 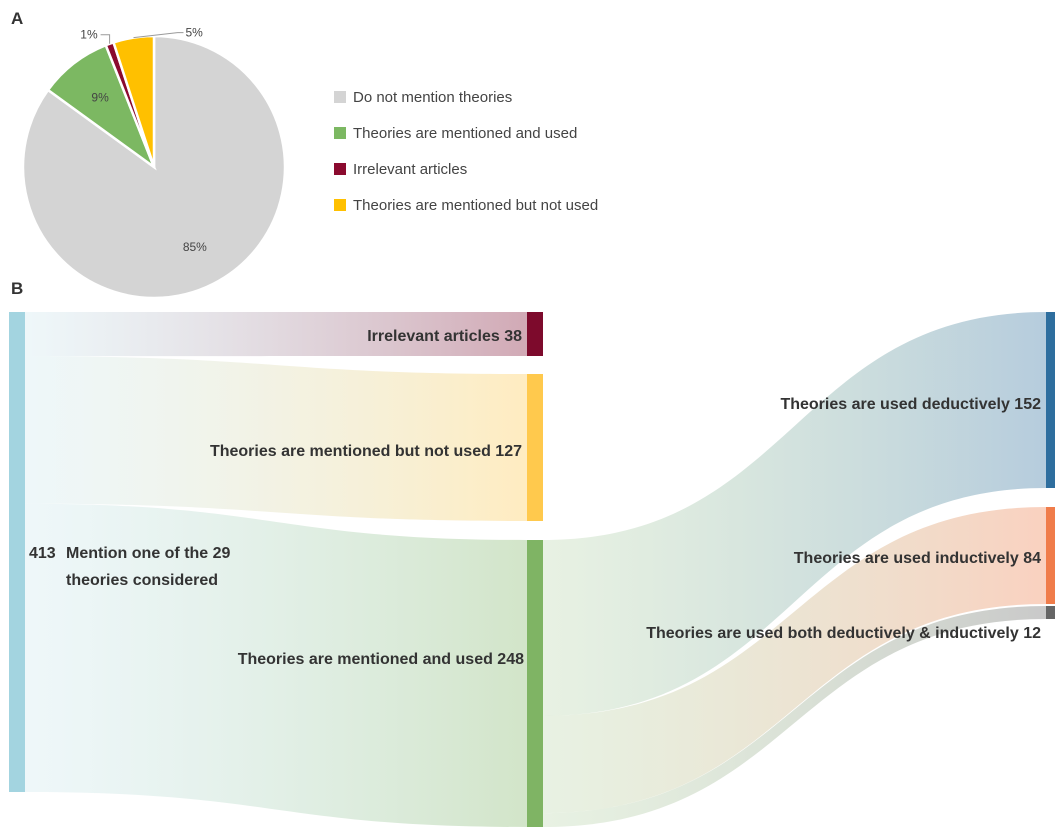 I want to click on pie-label-theories-are-mentioned-but-not-used: 5%, so click(x=195, y=33).